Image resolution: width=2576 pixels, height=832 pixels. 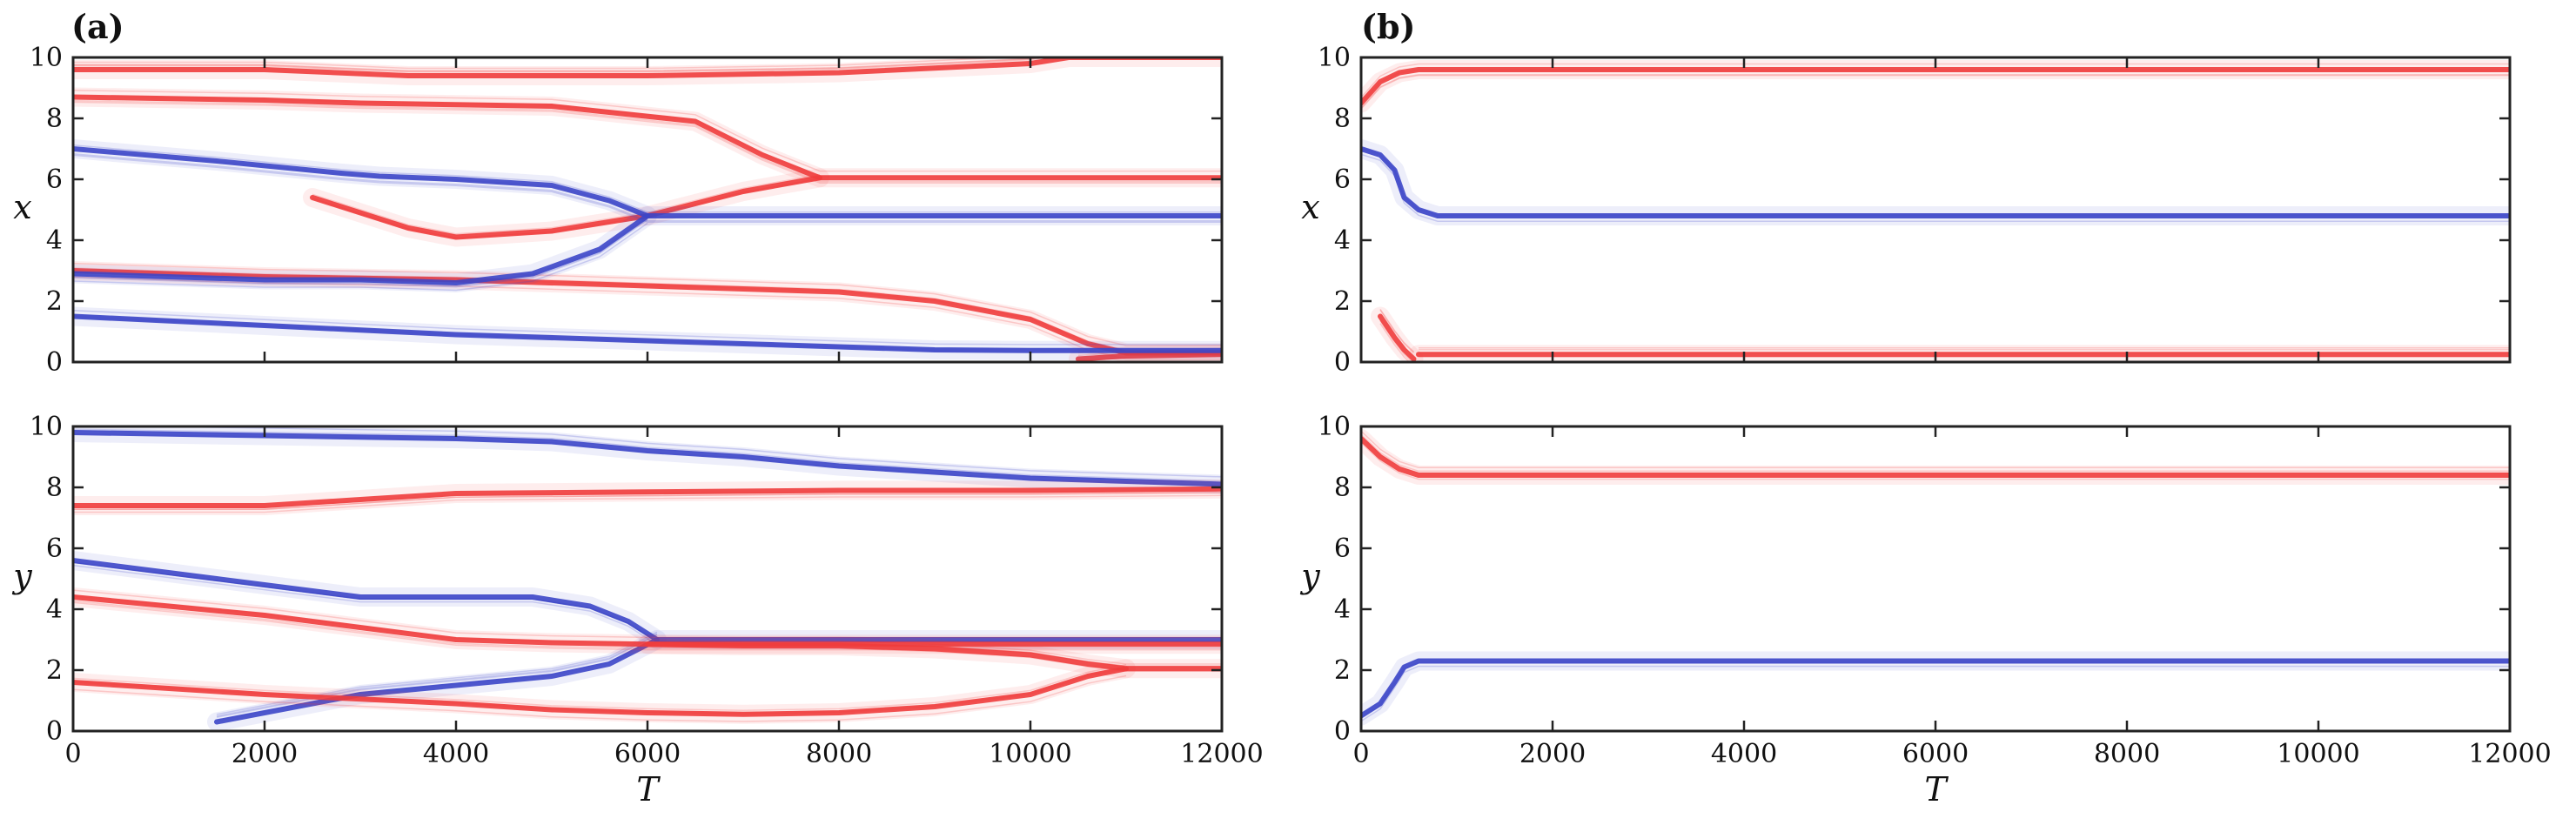 What do you see at coordinates (648, 754) in the screenshot?
I see `x-tick-label-a-y-3: 6000` at bounding box center [648, 754].